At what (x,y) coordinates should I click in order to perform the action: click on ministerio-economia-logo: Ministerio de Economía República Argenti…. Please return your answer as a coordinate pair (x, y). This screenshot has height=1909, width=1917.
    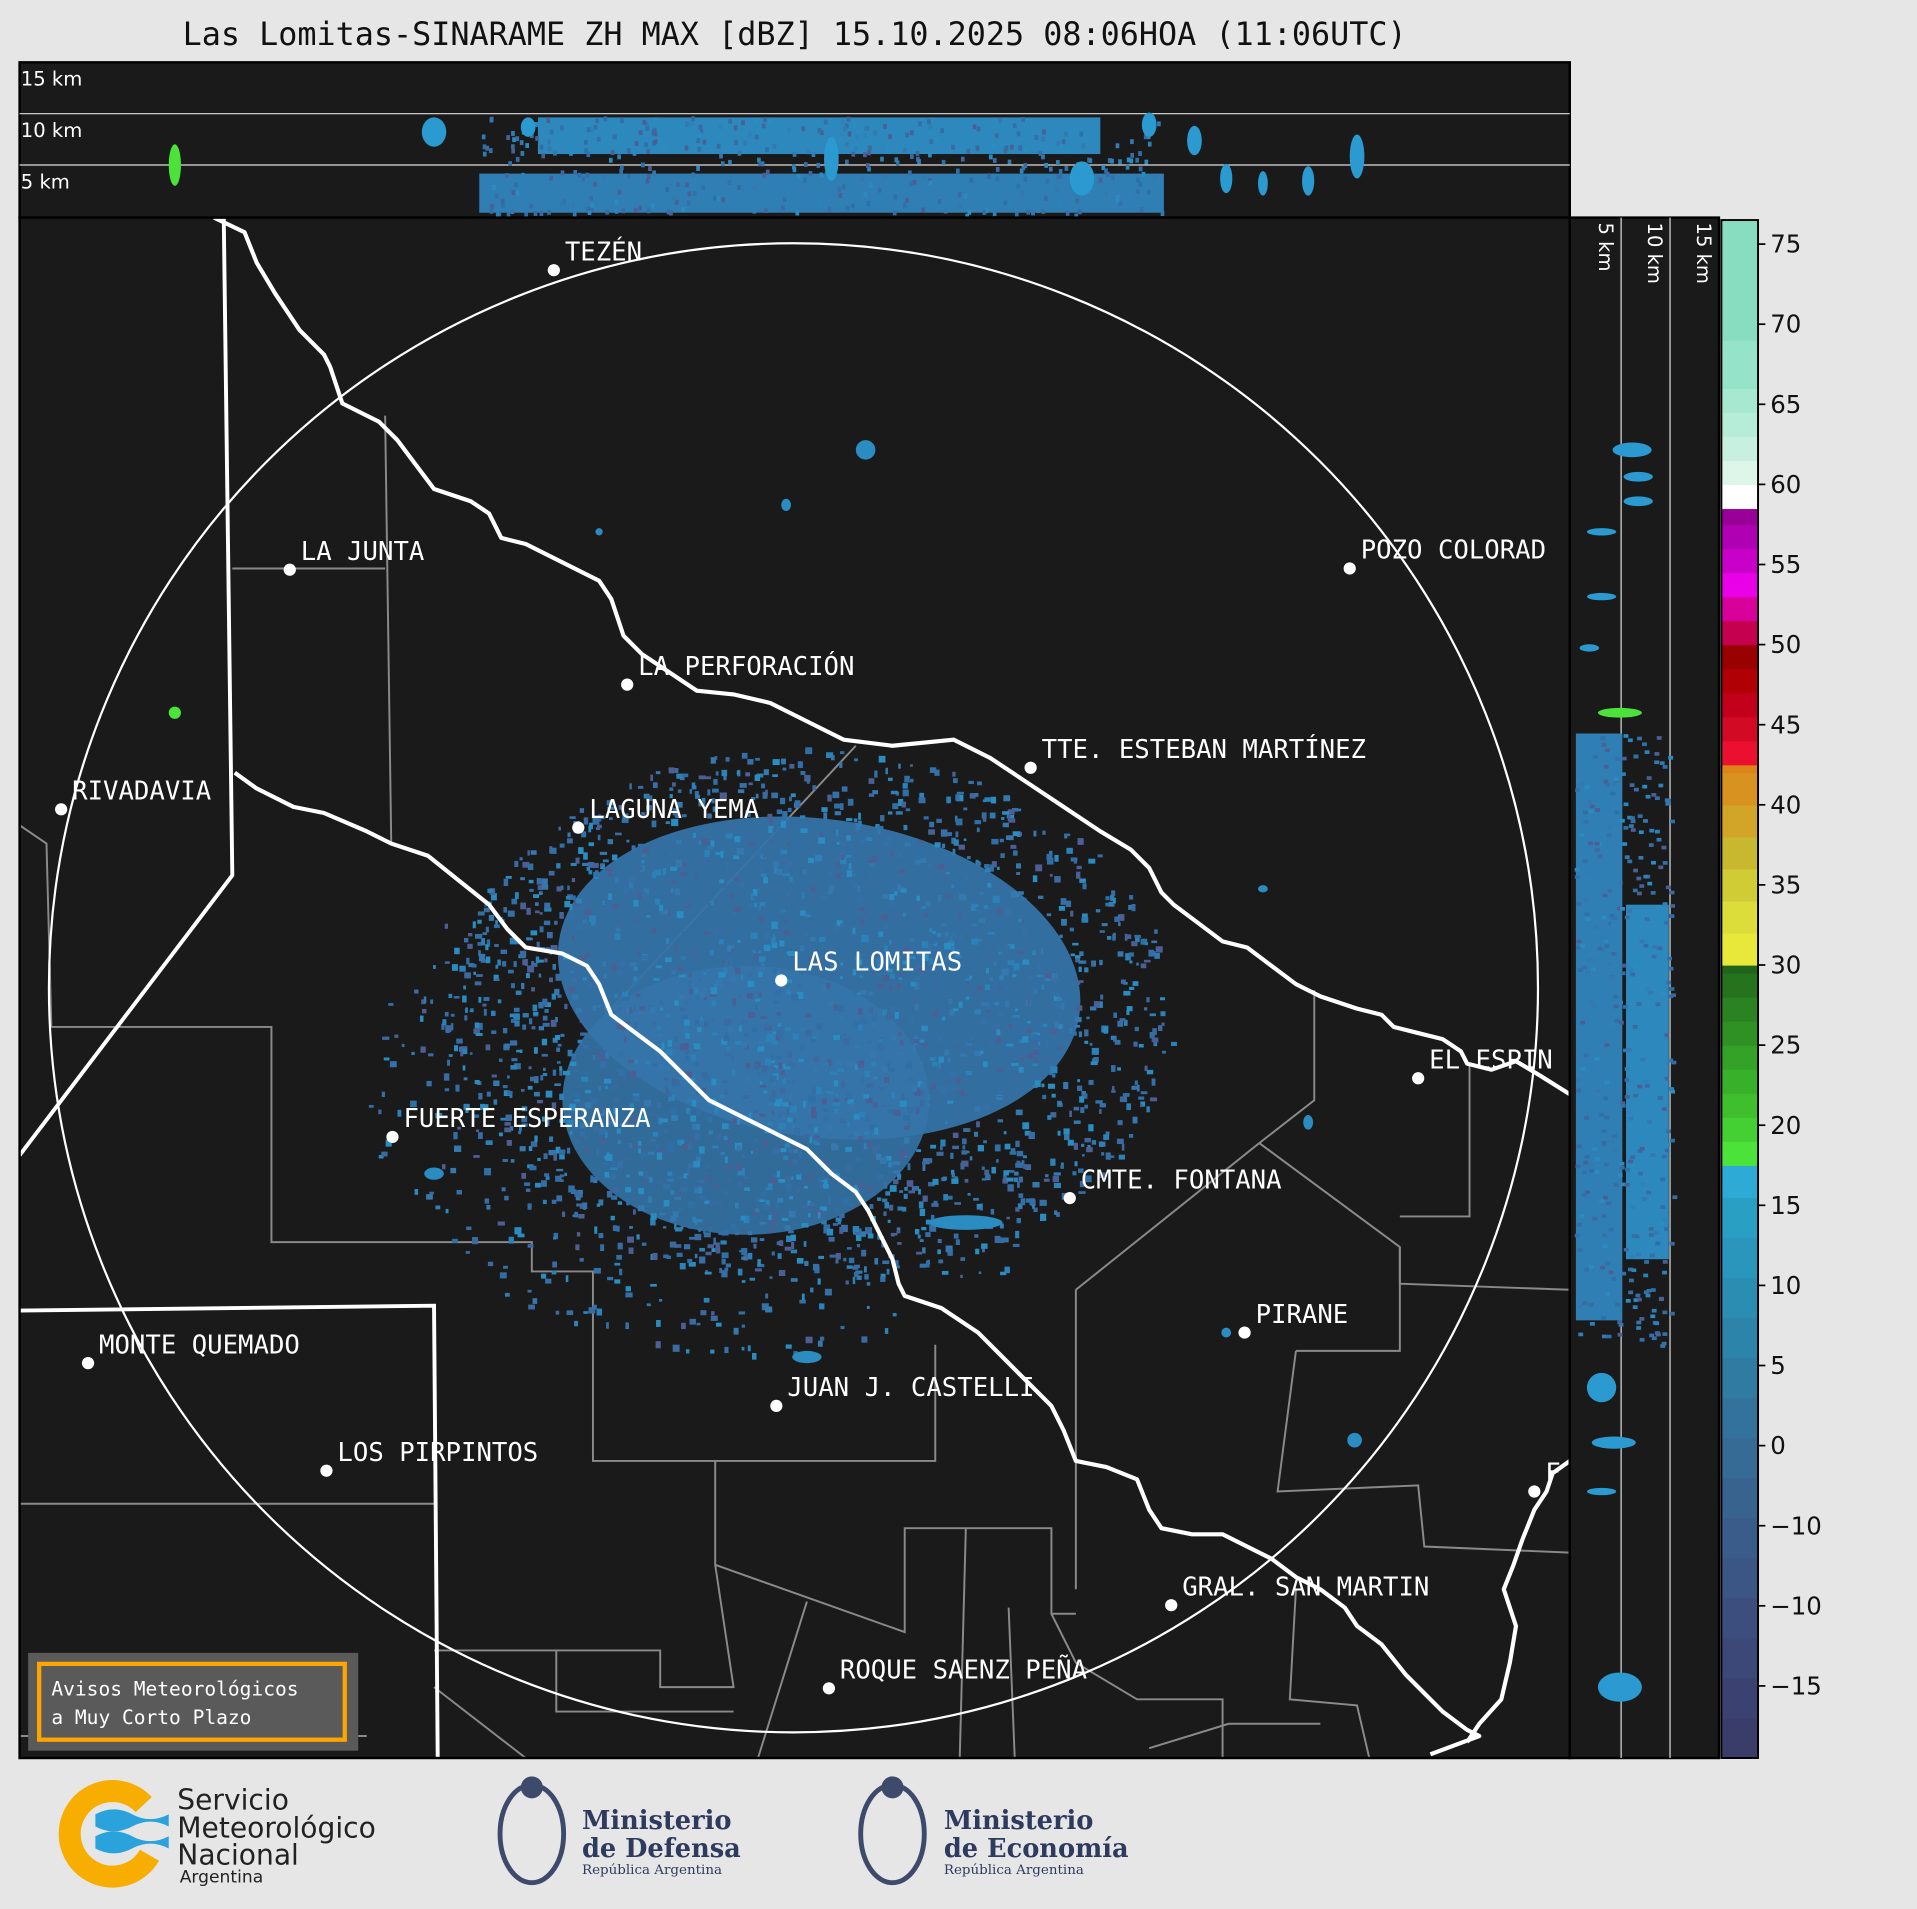
    Looking at the image, I should click on (993, 1831).